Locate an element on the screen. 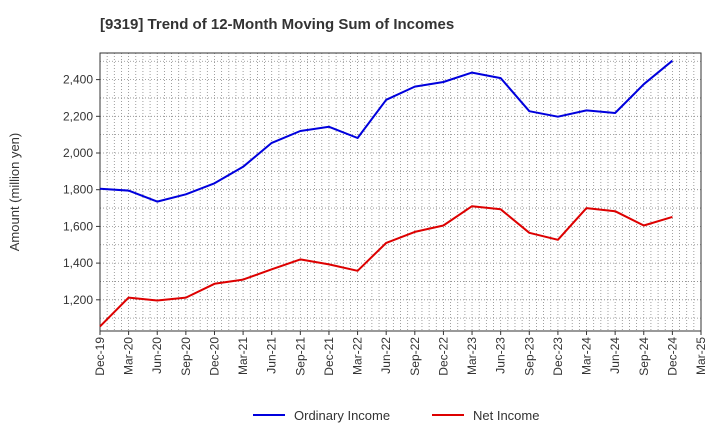 The image size is (720, 440). x-tick-label: Mar-21 is located at coordinates (243, 356).